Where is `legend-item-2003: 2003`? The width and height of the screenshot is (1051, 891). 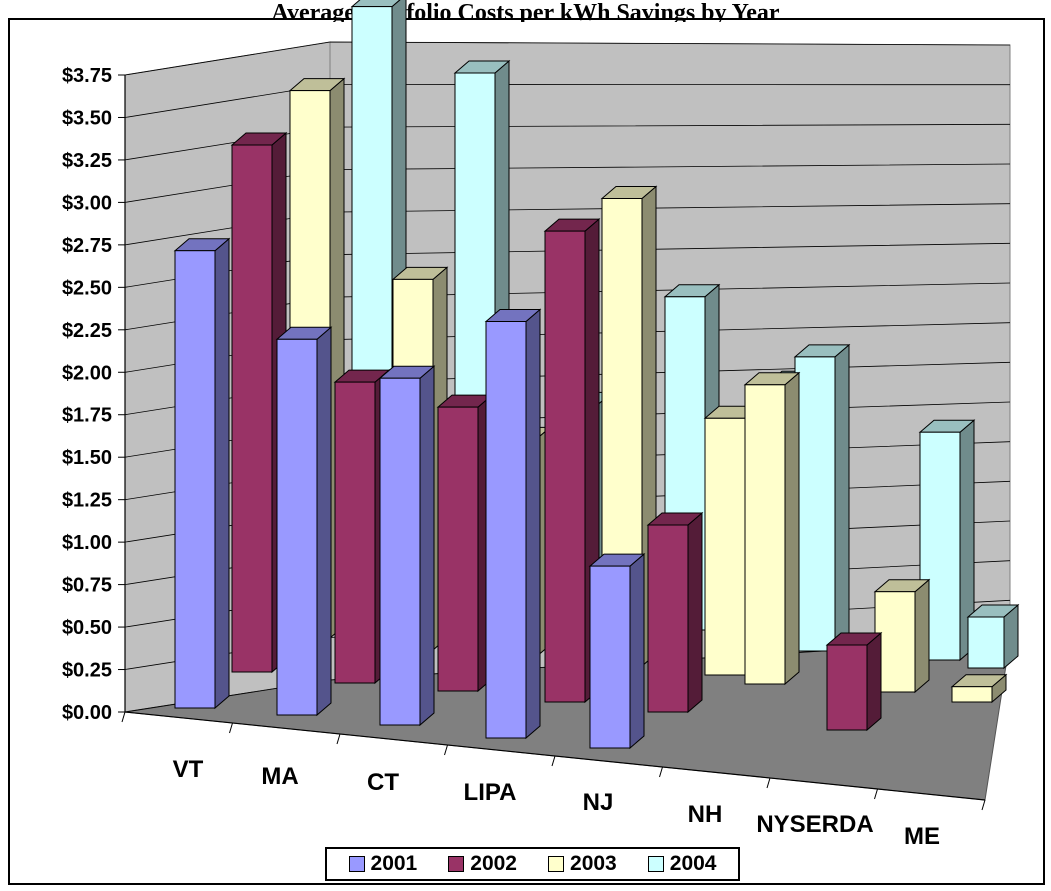 legend-item-2003: 2003 is located at coordinates (582, 864).